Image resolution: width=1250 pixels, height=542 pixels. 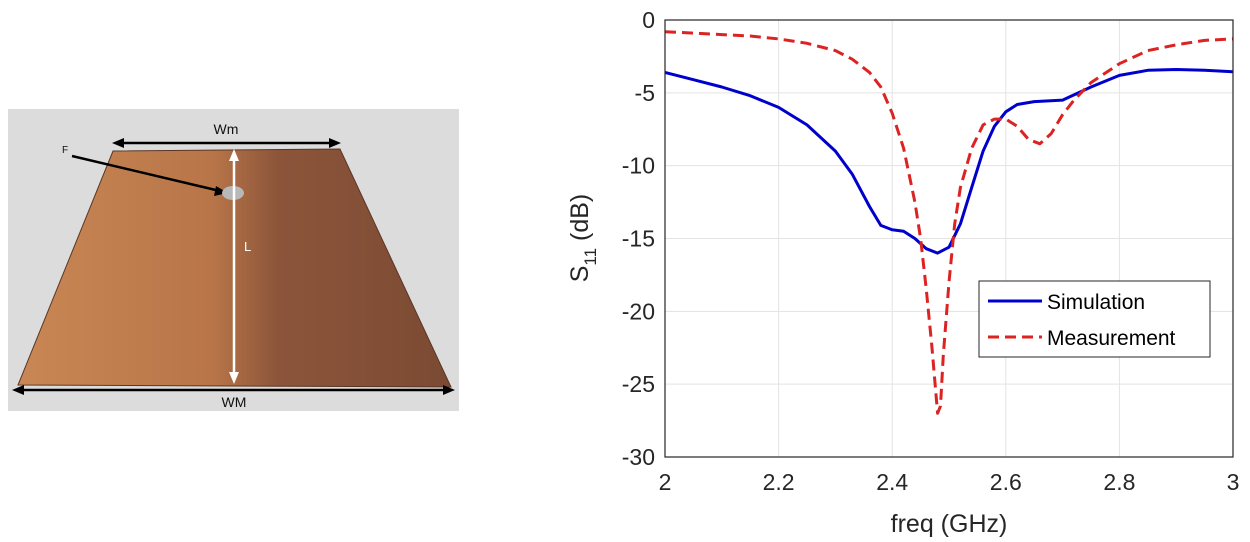 I want to click on y-tick-labels: 0 -5 -10 -15 -20 -25 -30, so click(x=638, y=238).